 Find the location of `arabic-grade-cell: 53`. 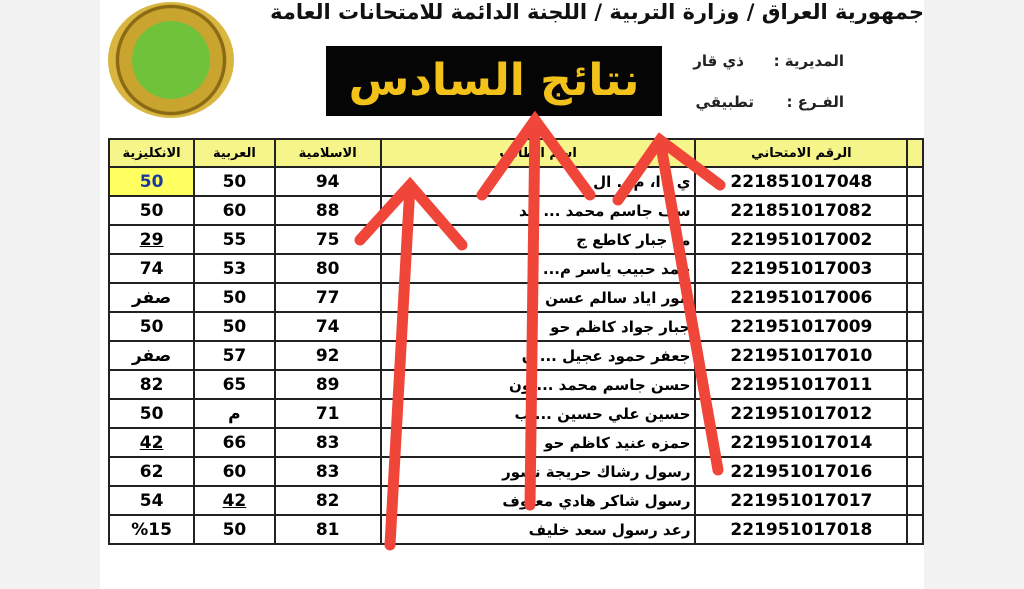

arabic-grade-cell: 53 is located at coordinates (234, 268).